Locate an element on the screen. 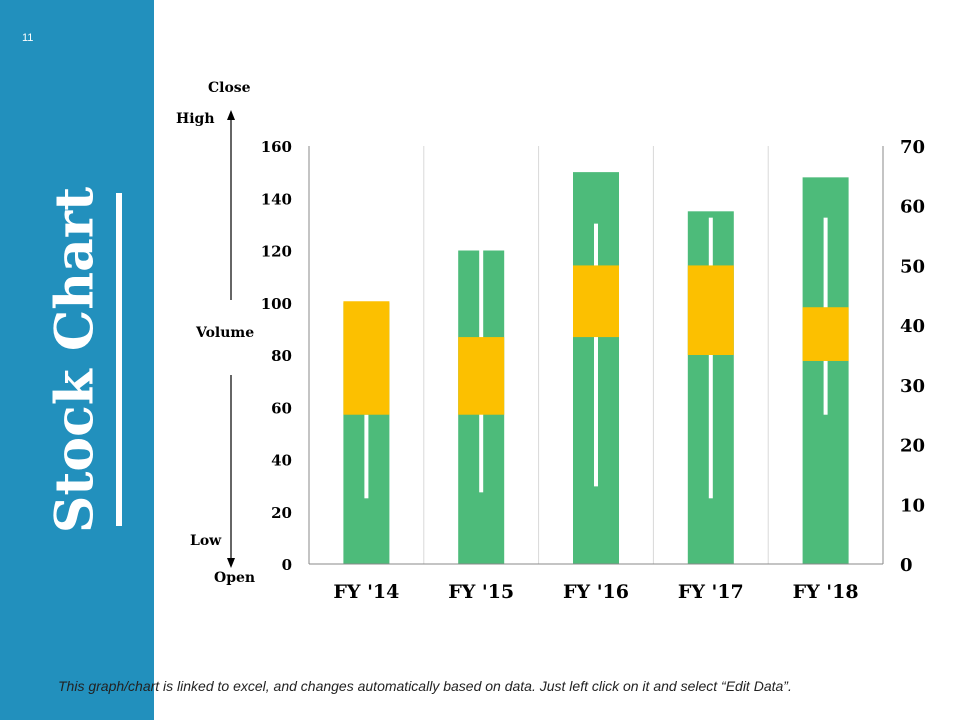 This screenshot has height=720, width=960. left-tick-label: 140 is located at coordinates (276, 199).